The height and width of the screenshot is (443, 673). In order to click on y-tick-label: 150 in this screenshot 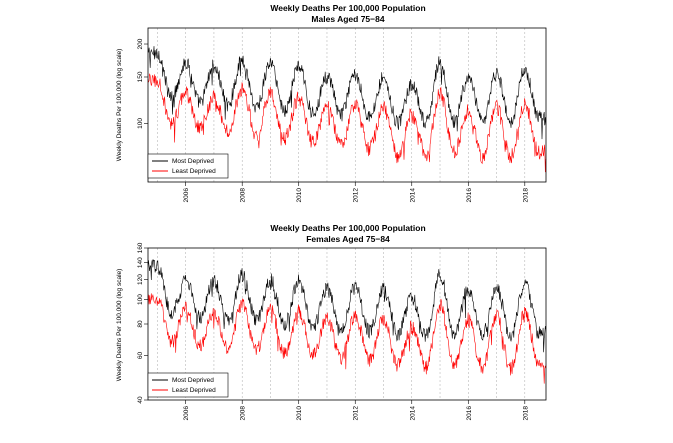, I will do `click(140, 76)`.